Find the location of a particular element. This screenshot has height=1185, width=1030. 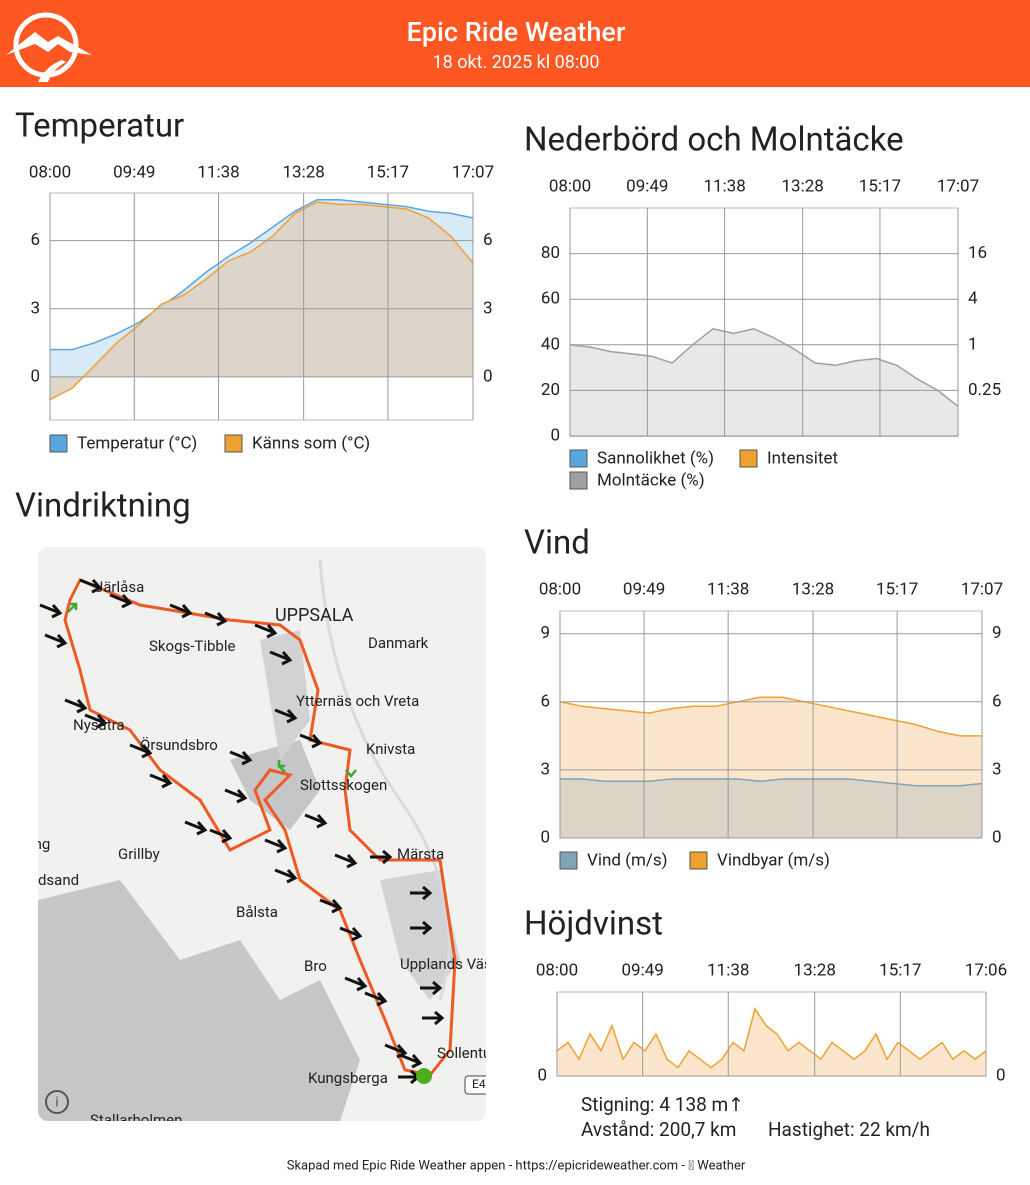

place-label: Järlåsa is located at coordinates (119, 587).